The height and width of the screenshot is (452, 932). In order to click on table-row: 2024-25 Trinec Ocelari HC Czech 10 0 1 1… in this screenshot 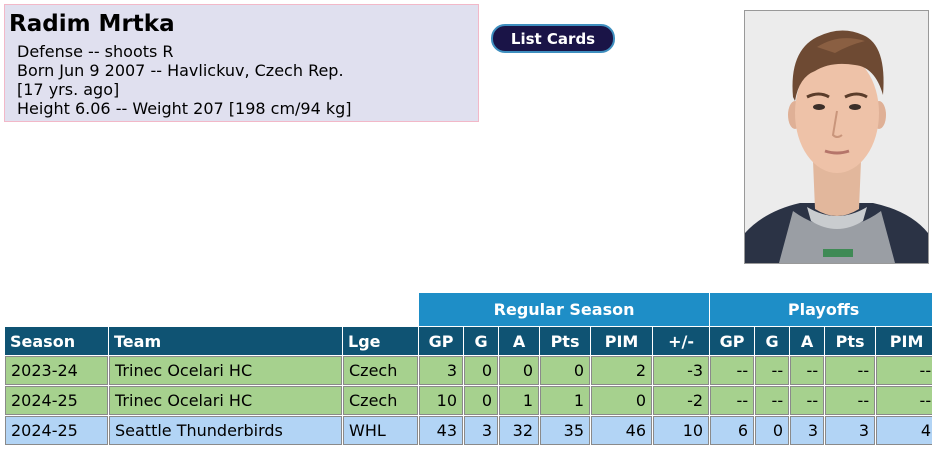, I will do `click(468, 400)`.